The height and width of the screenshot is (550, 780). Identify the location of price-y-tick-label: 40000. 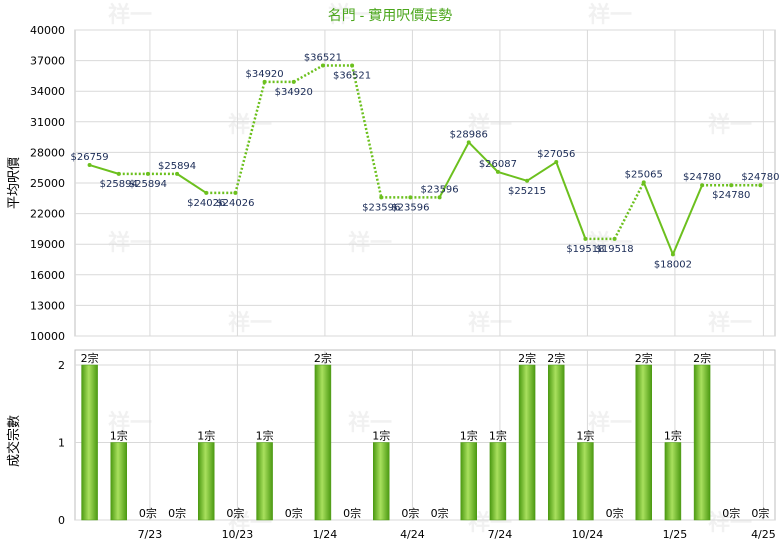
(47, 30).